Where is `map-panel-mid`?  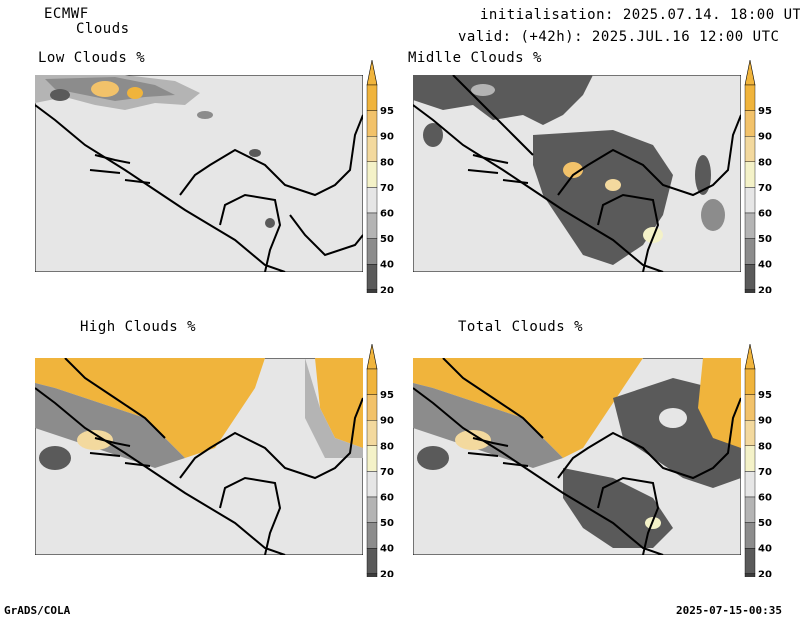
map-panel-mid is located at coordinates (577, 173).